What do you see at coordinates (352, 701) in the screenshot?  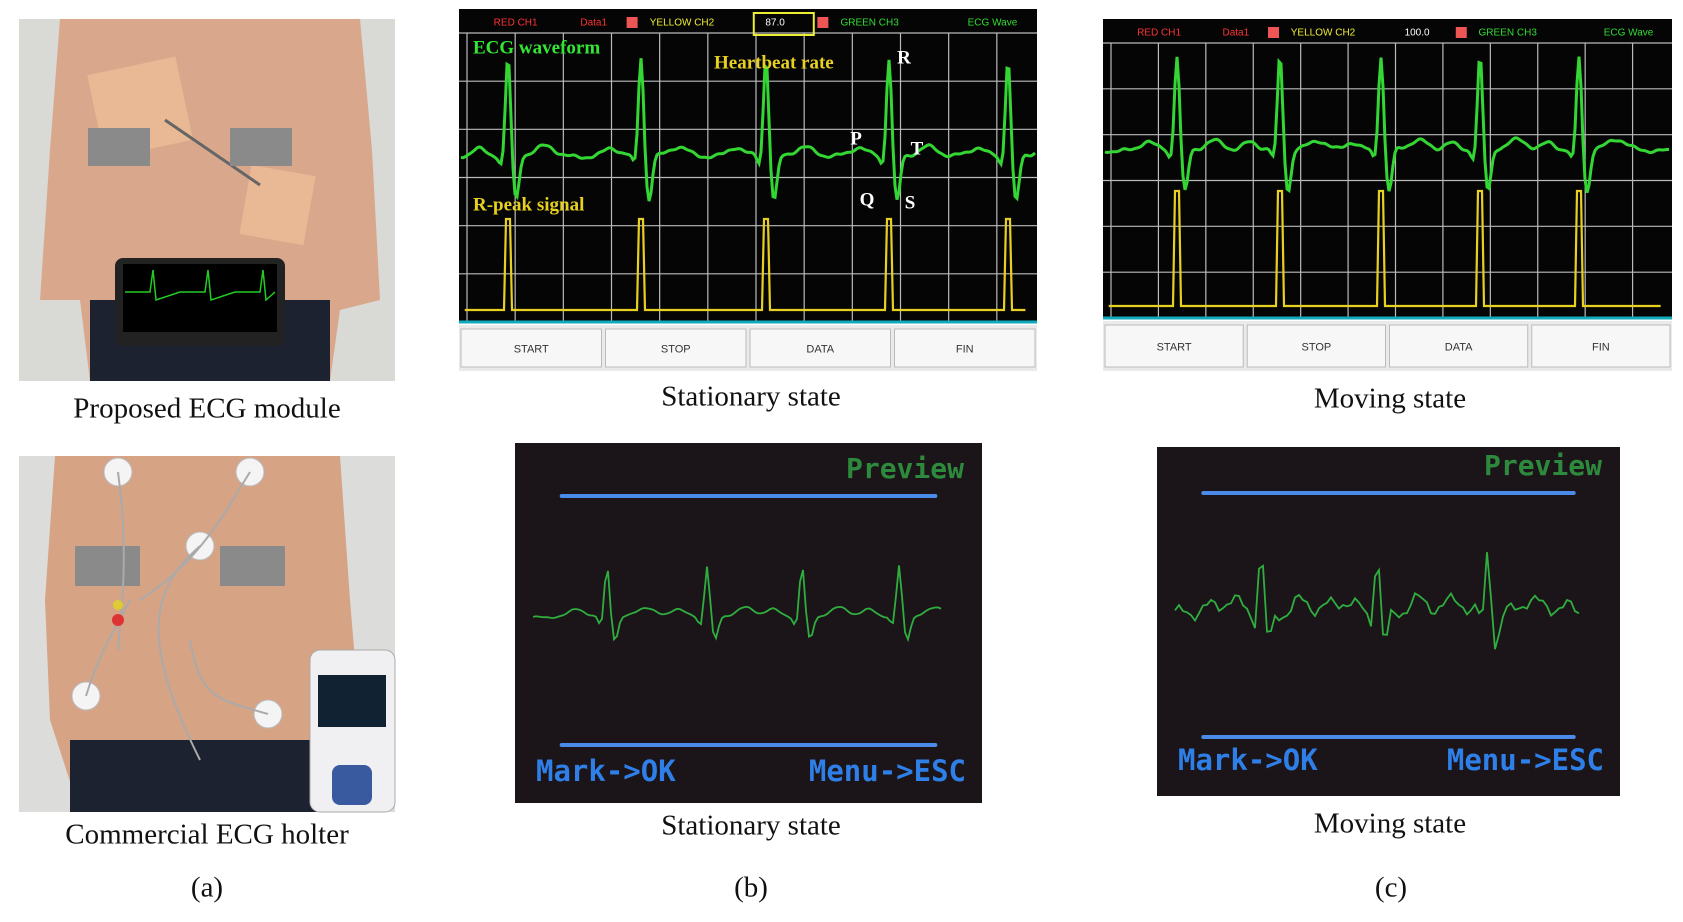 I see `holter-screen` at bounding box center [352, 701].